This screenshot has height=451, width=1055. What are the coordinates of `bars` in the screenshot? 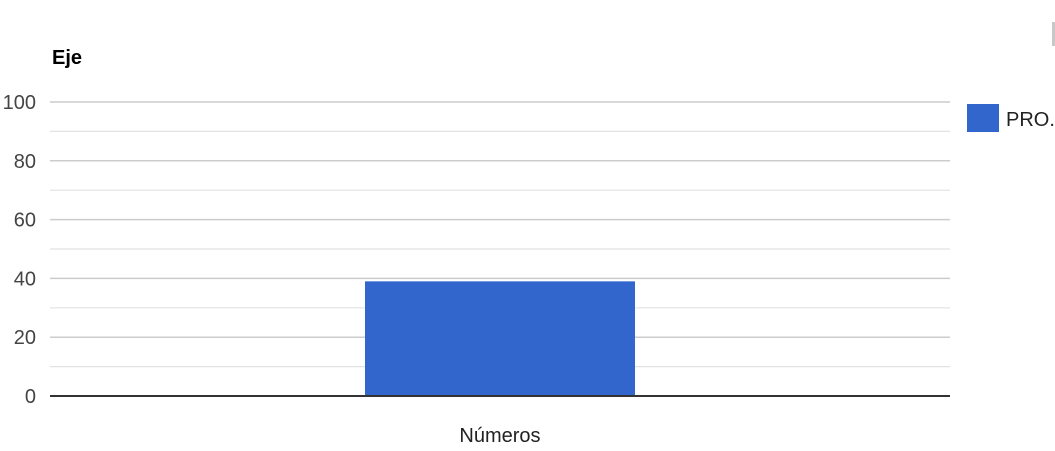 It's located at (500, 338).